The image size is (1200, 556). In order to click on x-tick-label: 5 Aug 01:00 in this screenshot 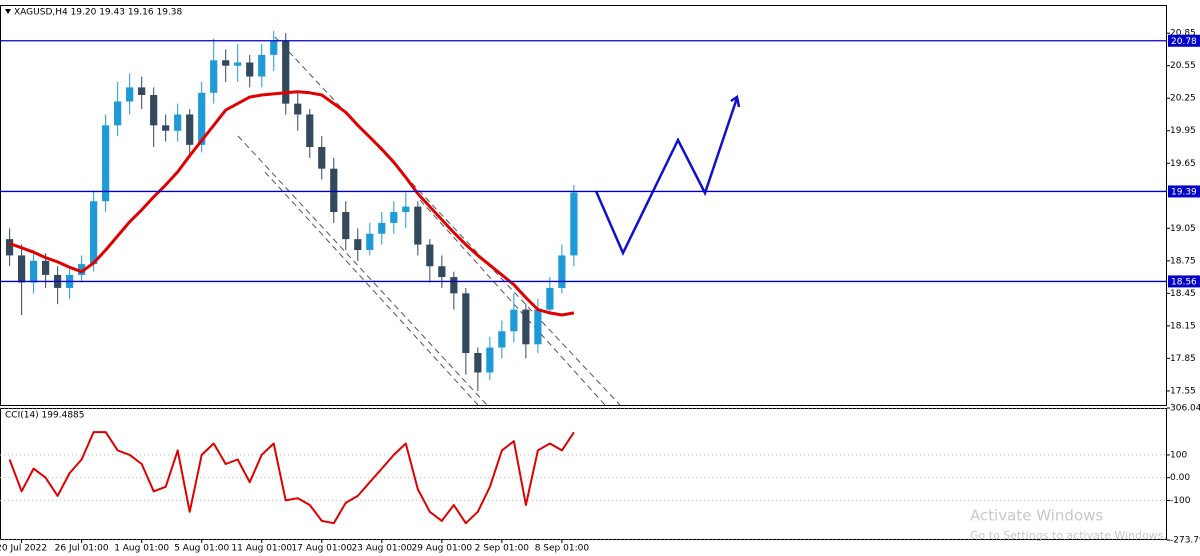, I will do `click(201, 549)`.